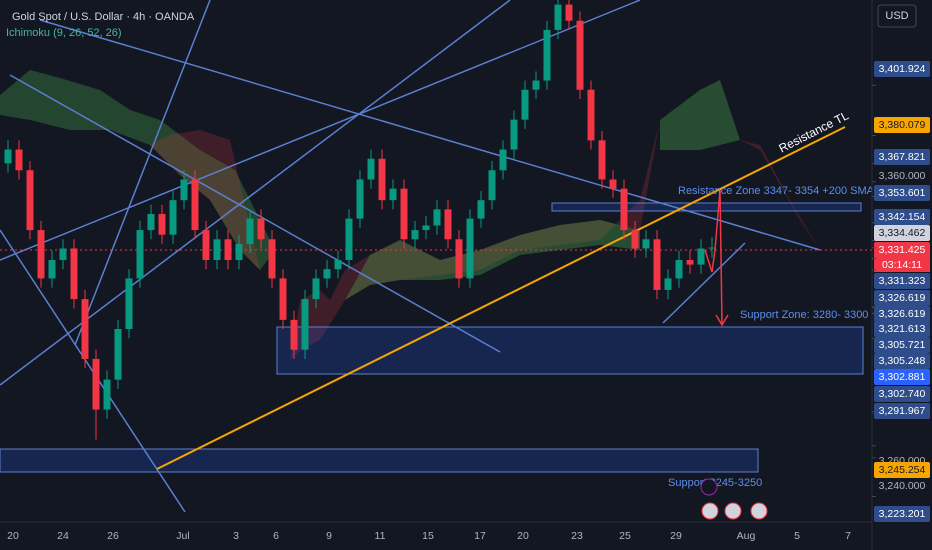 The image size is (932, 550). I want to click on x-tick-label: 26, so click(113, 536).